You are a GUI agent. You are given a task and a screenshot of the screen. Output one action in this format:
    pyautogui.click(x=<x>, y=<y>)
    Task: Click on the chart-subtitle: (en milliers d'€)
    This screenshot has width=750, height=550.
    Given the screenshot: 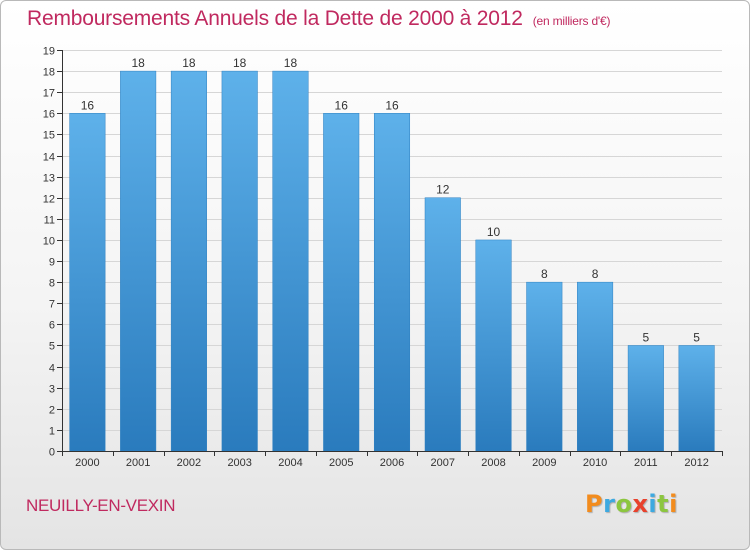 What is the action you would take?
    pyautogui.click(x=571, y=21)
    